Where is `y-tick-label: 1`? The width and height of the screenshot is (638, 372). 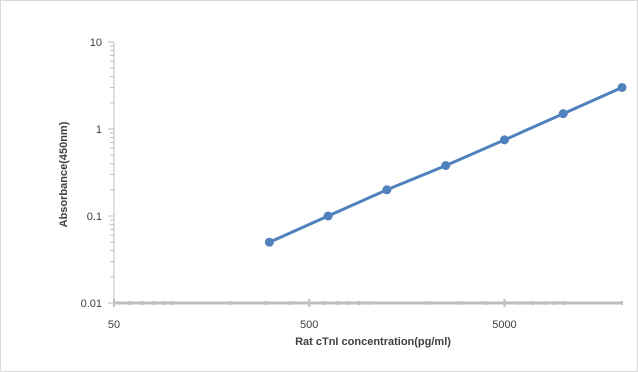 y-tick-label: 1 is located at coordinates (99, 130).